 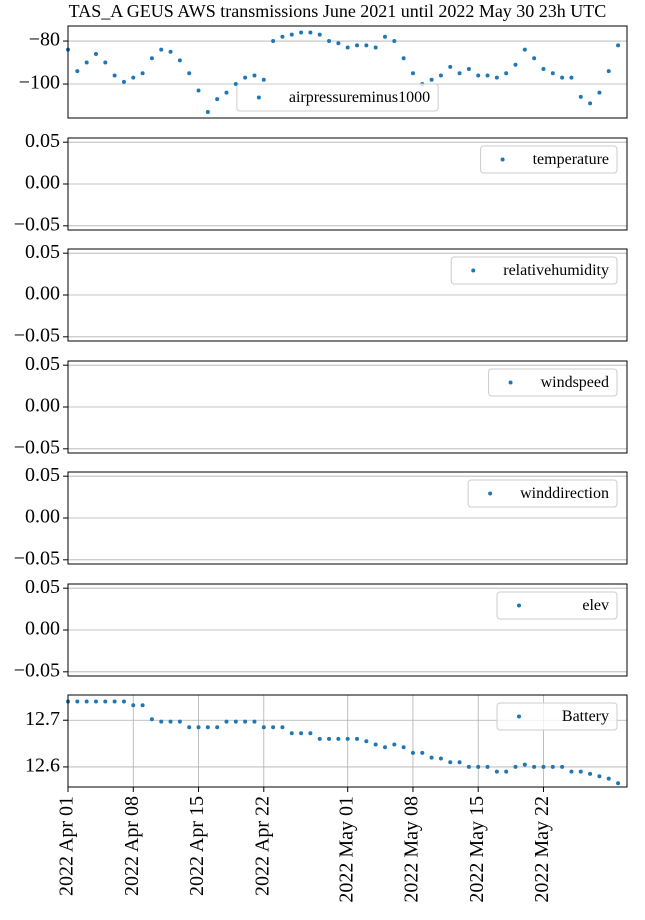 I want to click on y-tick-label: 12.6, so click(x=42, y=766).